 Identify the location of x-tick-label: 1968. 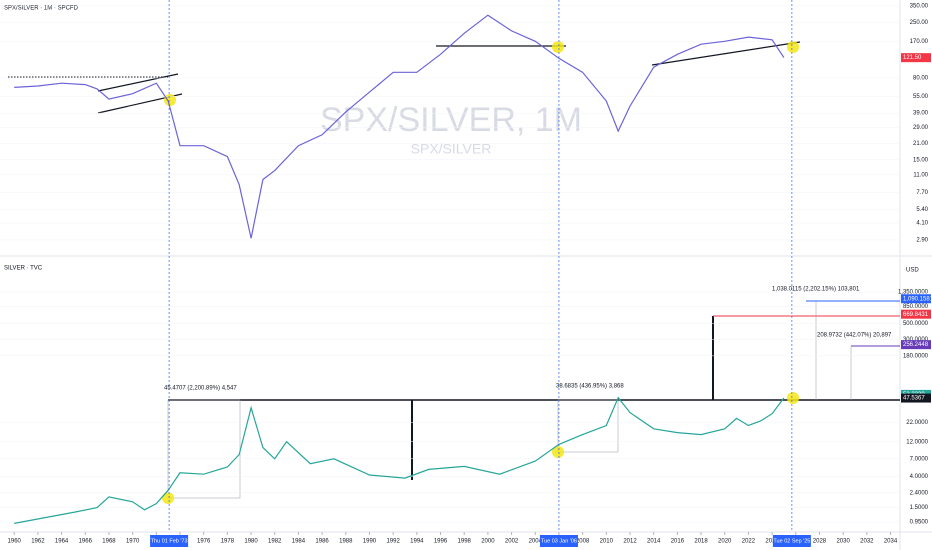
(109, 542).